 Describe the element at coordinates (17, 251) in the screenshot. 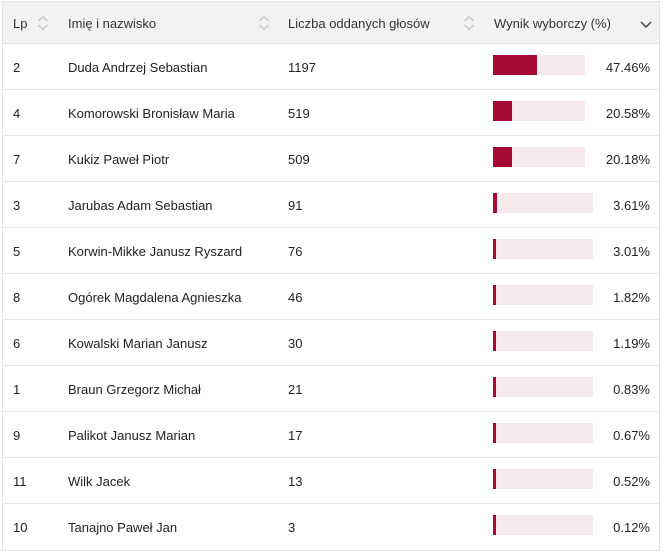

I see `row-lp: 5` at that location.